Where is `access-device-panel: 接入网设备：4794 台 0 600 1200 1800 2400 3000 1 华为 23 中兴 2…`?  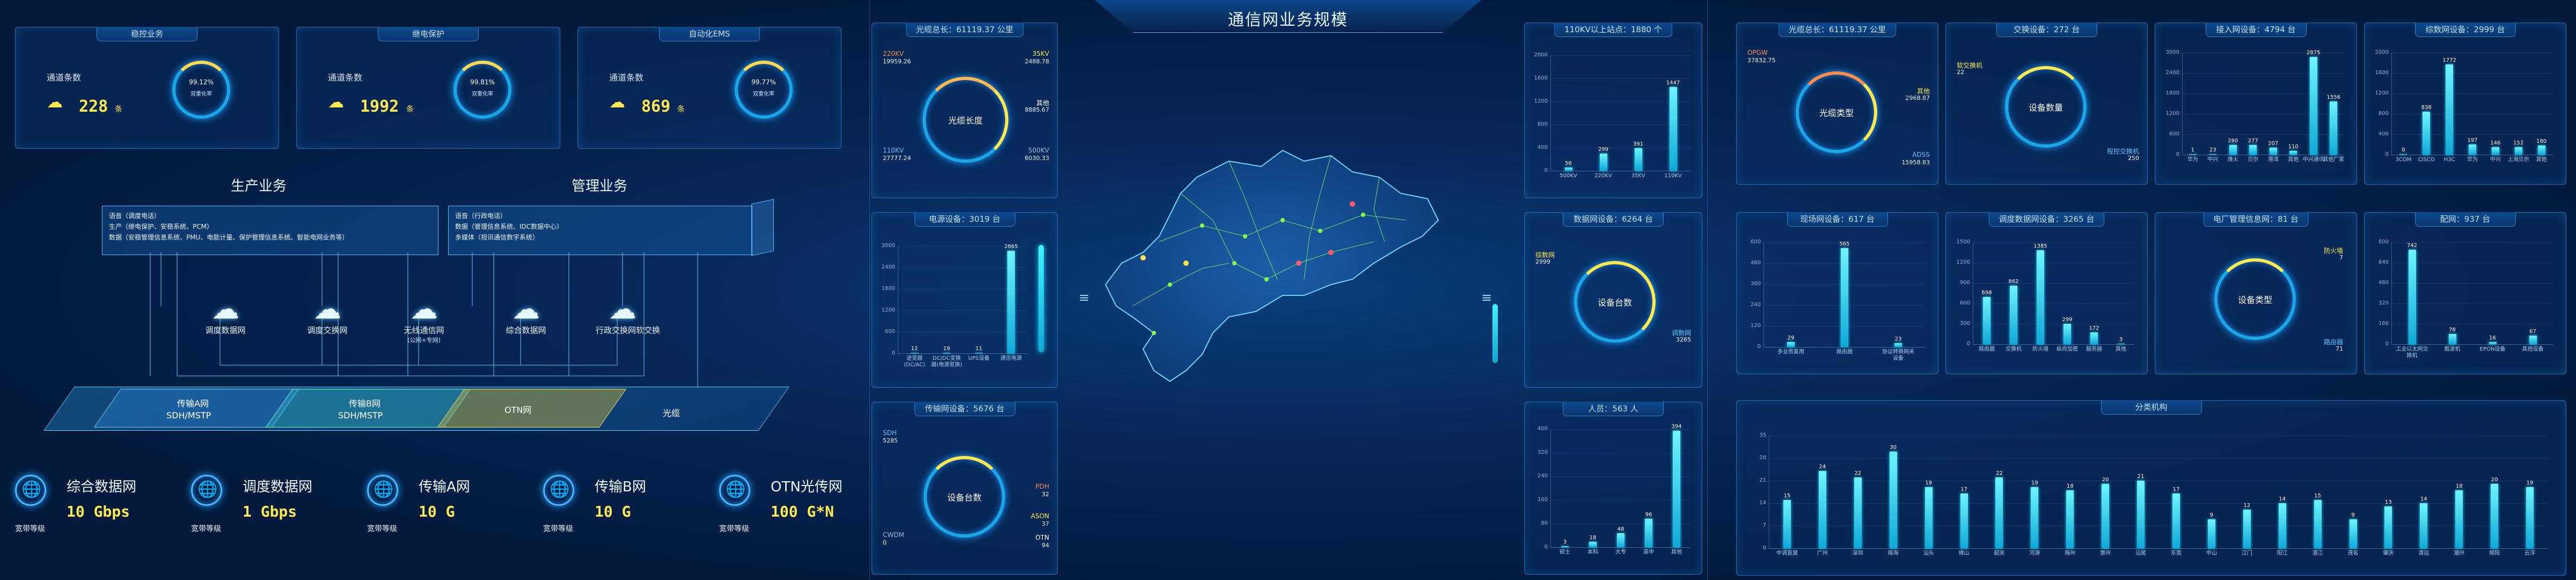
access-device-panel: 接入网设备：4794 台 0 600 1200 1800 2400 3000 1 华为 23 中兴 2… is located at coordinates (2256, 104).